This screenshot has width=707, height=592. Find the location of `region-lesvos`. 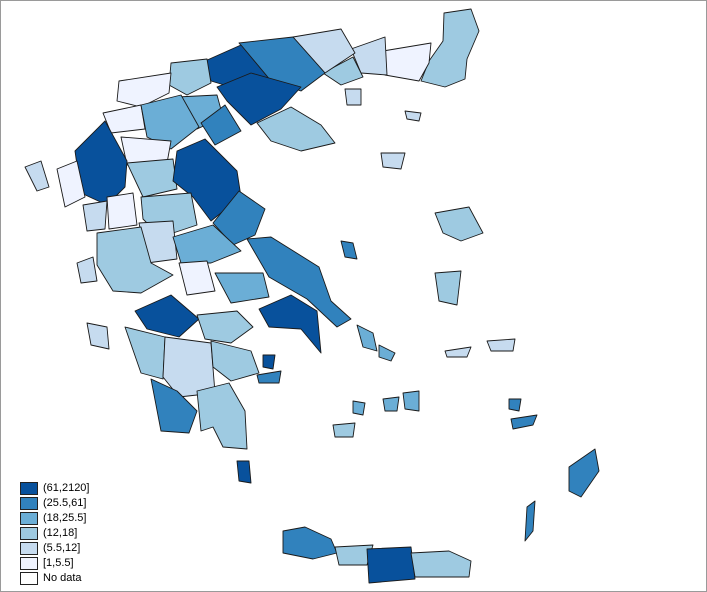

region-lesvos is located at coordinates (459, 224).